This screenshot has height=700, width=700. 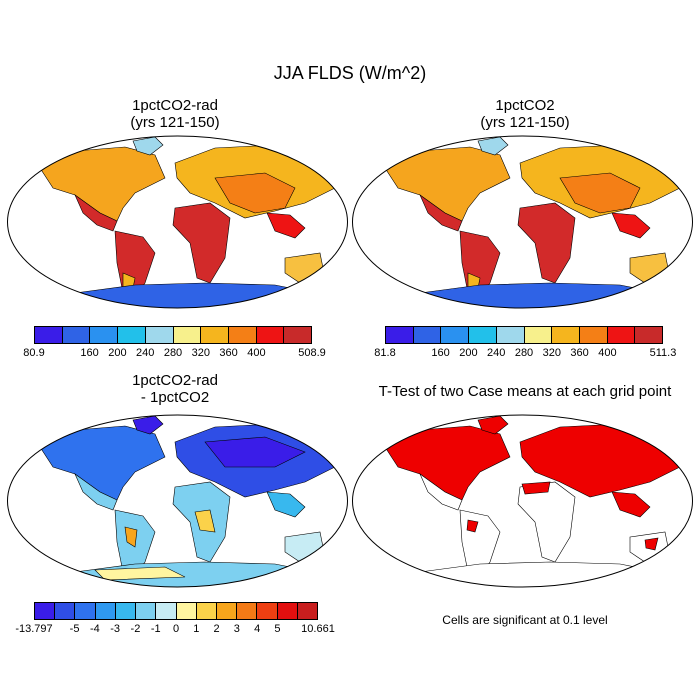 I want to click on panel-title-1-line1: 1pctCO2-rad, so click(x=175, y=105).